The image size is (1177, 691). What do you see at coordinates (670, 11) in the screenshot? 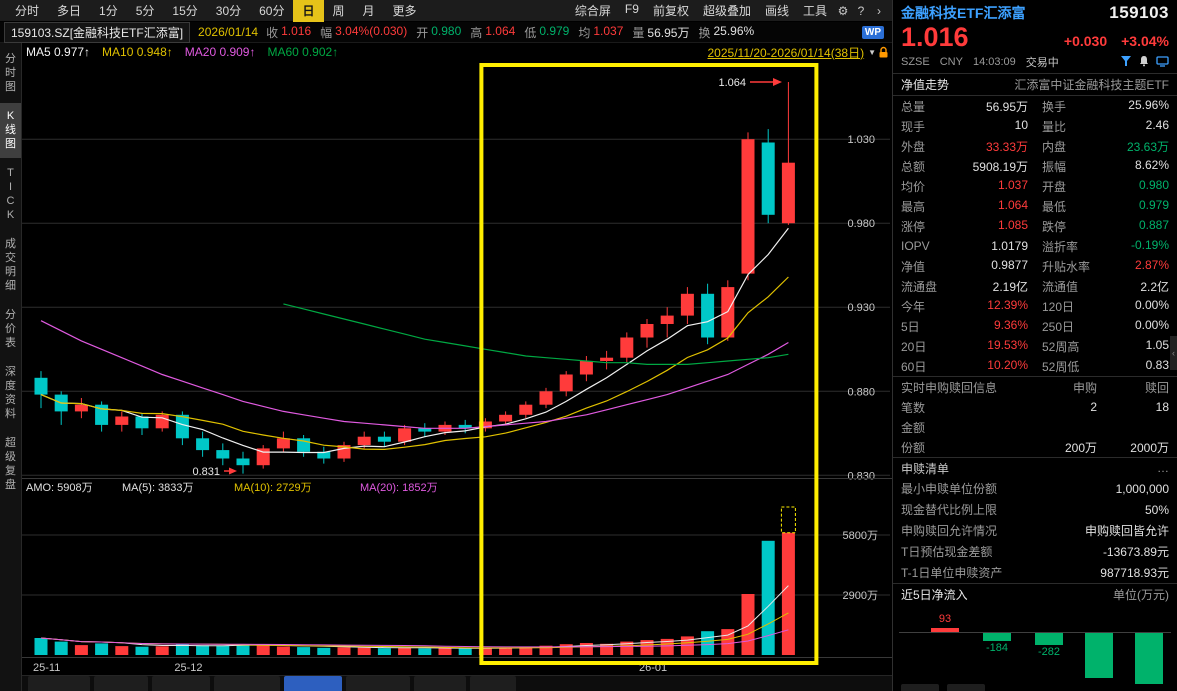
I see `tool-menu-item: 前复权` at bounding box center [670, 11].